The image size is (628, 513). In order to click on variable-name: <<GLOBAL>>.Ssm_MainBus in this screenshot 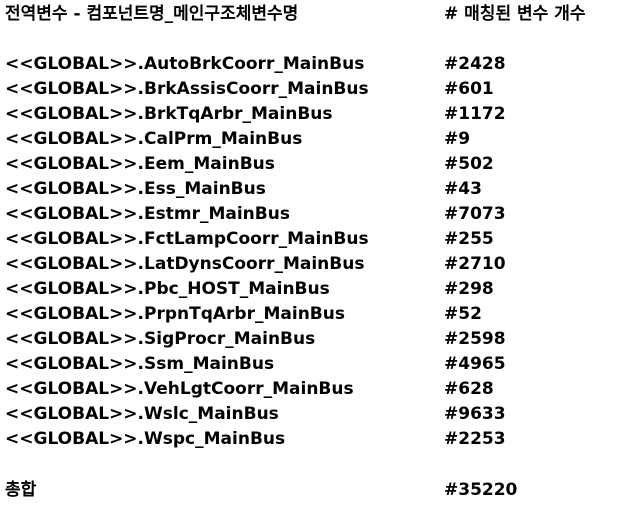, I will do `click(140, 364)`.